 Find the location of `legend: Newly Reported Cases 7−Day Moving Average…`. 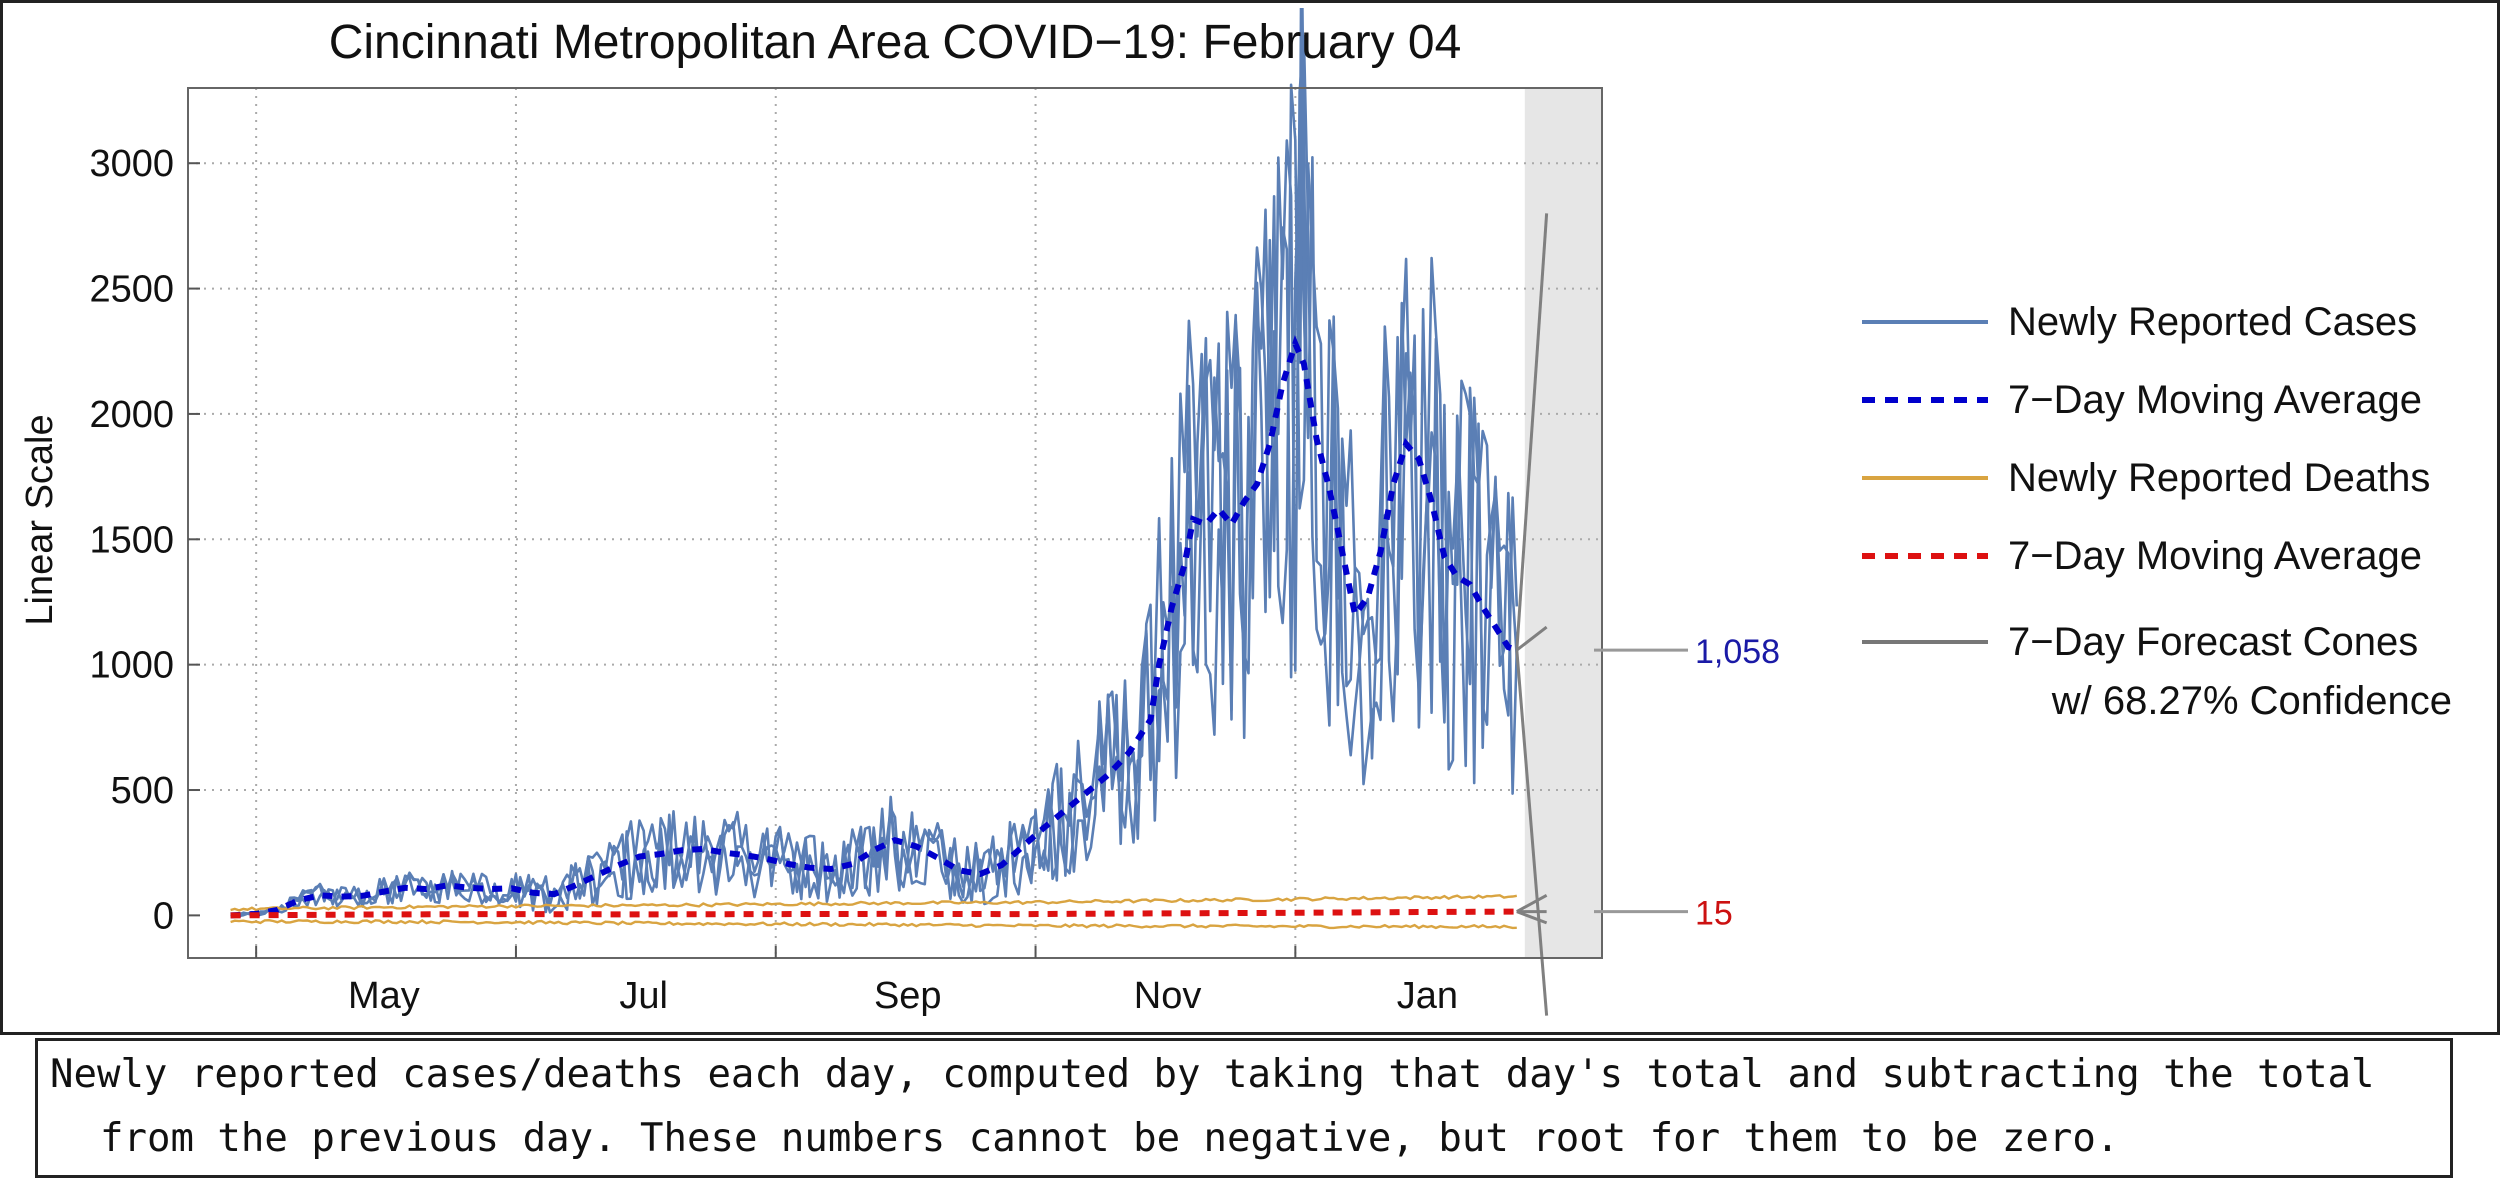

legend: Newly Reported Cases 7−Day Moving Average… is located at coordinates (2157, 511).